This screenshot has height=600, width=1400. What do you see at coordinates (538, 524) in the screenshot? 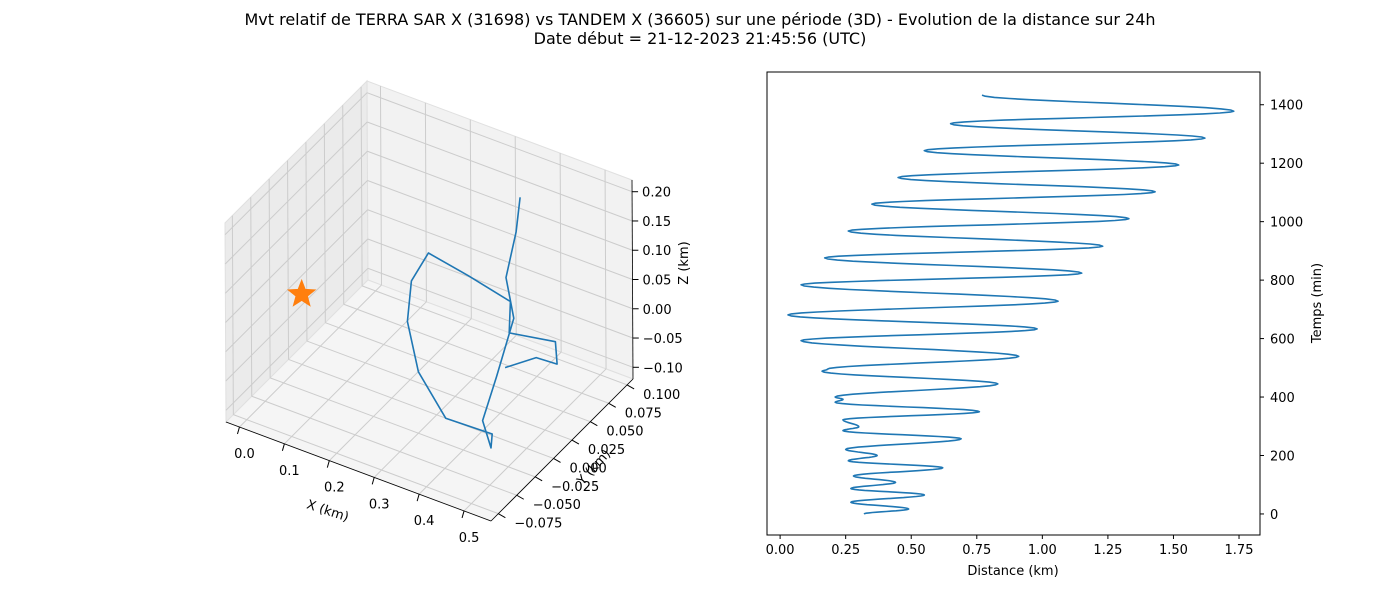
I see `y-tick-label-3d: −0.075` at bounding box center [538, 524].